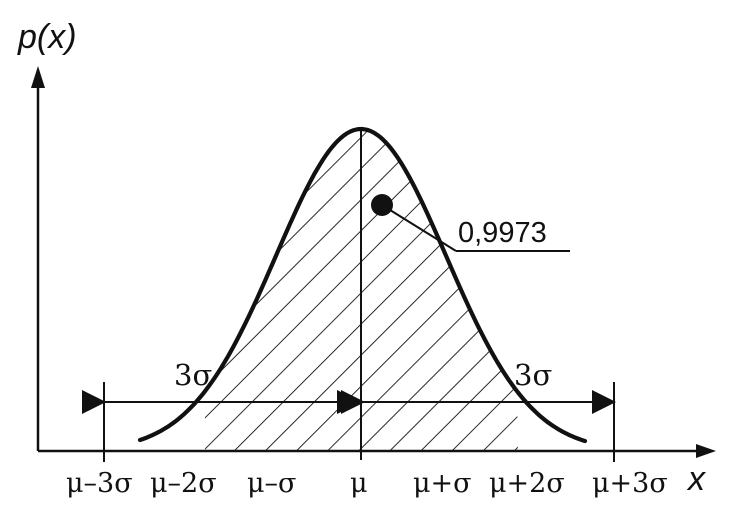 The width and height of the screenshot is (734, 530). What do you see at coordinates (47, 37) in the screenshot?
I see `y-axis-label: p(x)` at bounding box center [47, 37].